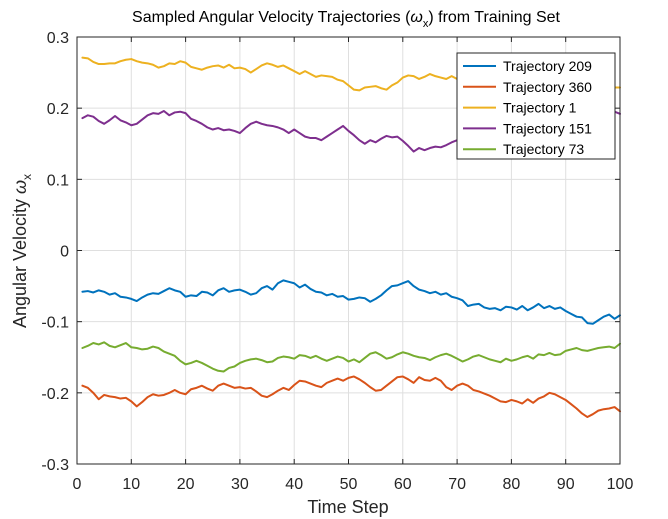  What do you see at coordinates (58, 38) in the screenshot?
I see `y-tick-label: 0.3` at bounding box center [58, 38].